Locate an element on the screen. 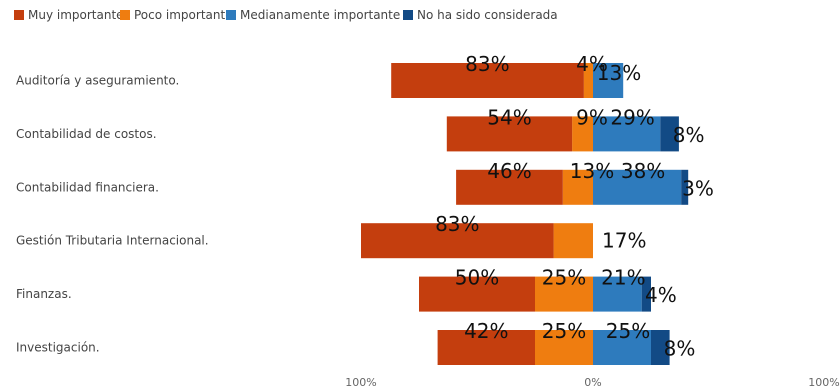  x-axis-ticks: 100% 0% 100% is located at coordinates (592, 382).